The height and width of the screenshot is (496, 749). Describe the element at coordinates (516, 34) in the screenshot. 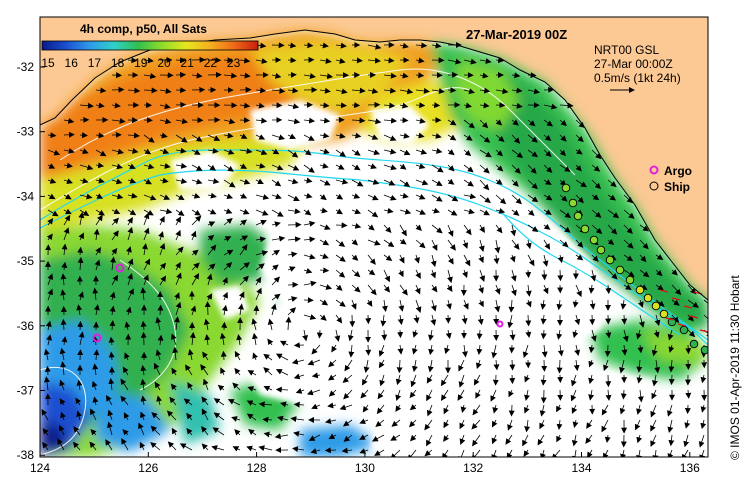

I see `date-title: 27-Mar-2019 00Z` at that location.